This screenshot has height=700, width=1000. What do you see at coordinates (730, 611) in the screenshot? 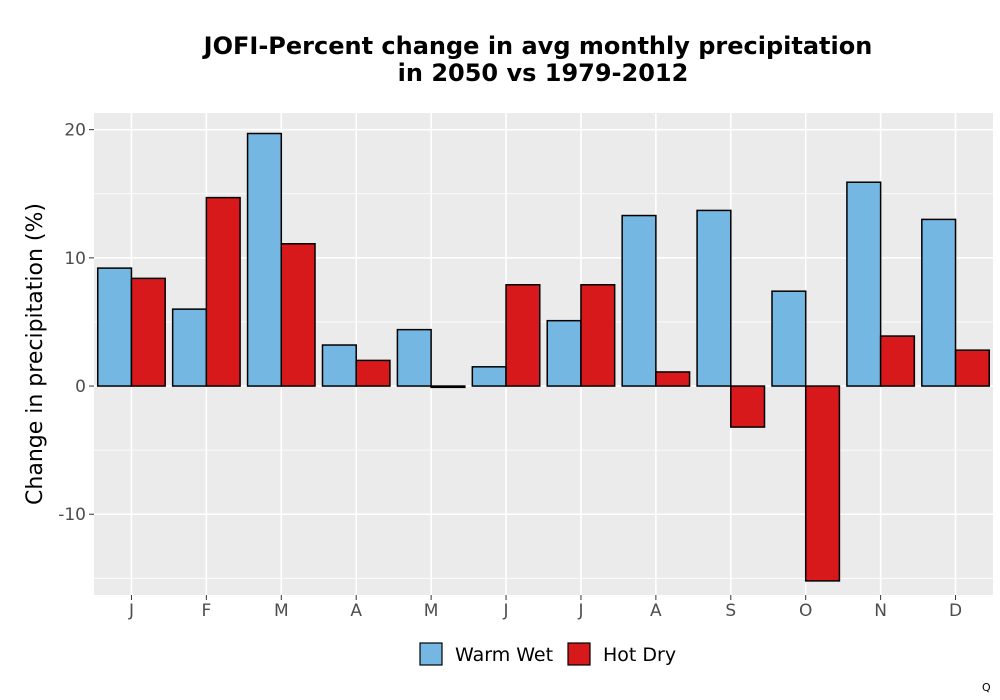
I see `x-tick-label: S` at bounding box center [730, 611].